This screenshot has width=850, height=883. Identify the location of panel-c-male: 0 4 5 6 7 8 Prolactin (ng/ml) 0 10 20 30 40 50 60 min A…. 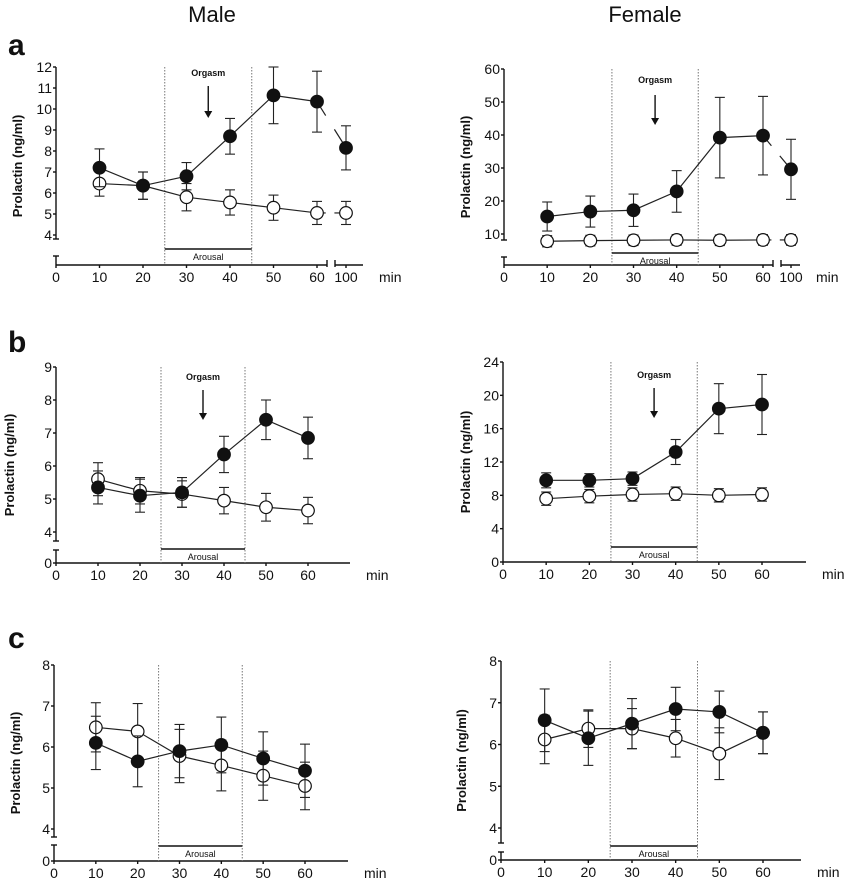
(197, 769).